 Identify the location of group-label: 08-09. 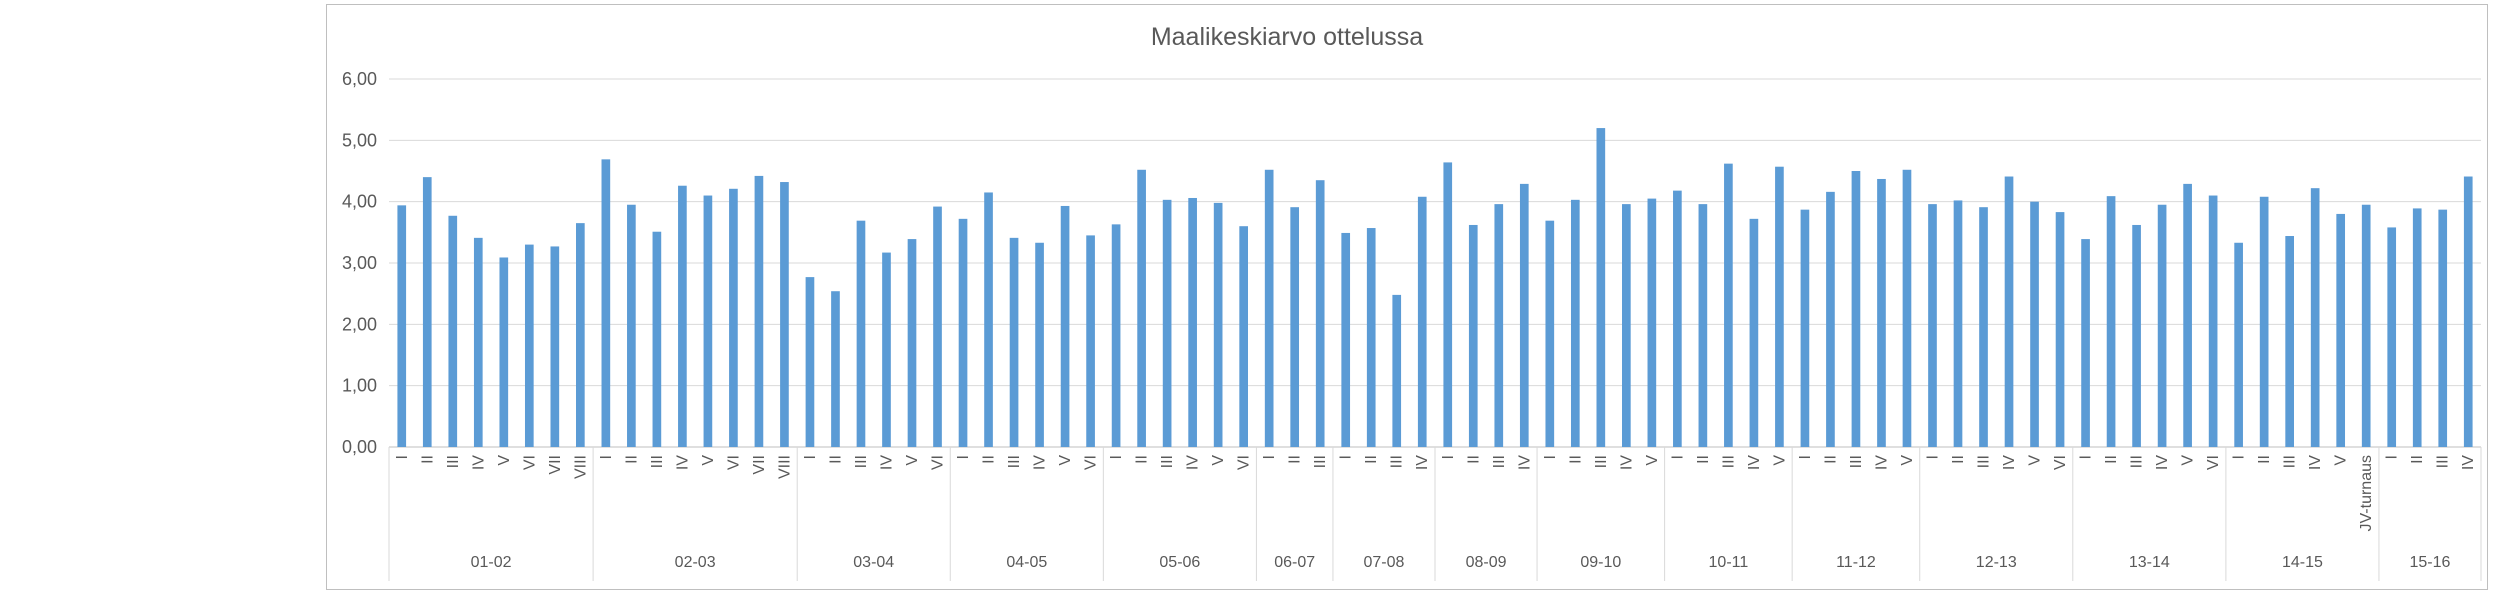
(1486, 562).